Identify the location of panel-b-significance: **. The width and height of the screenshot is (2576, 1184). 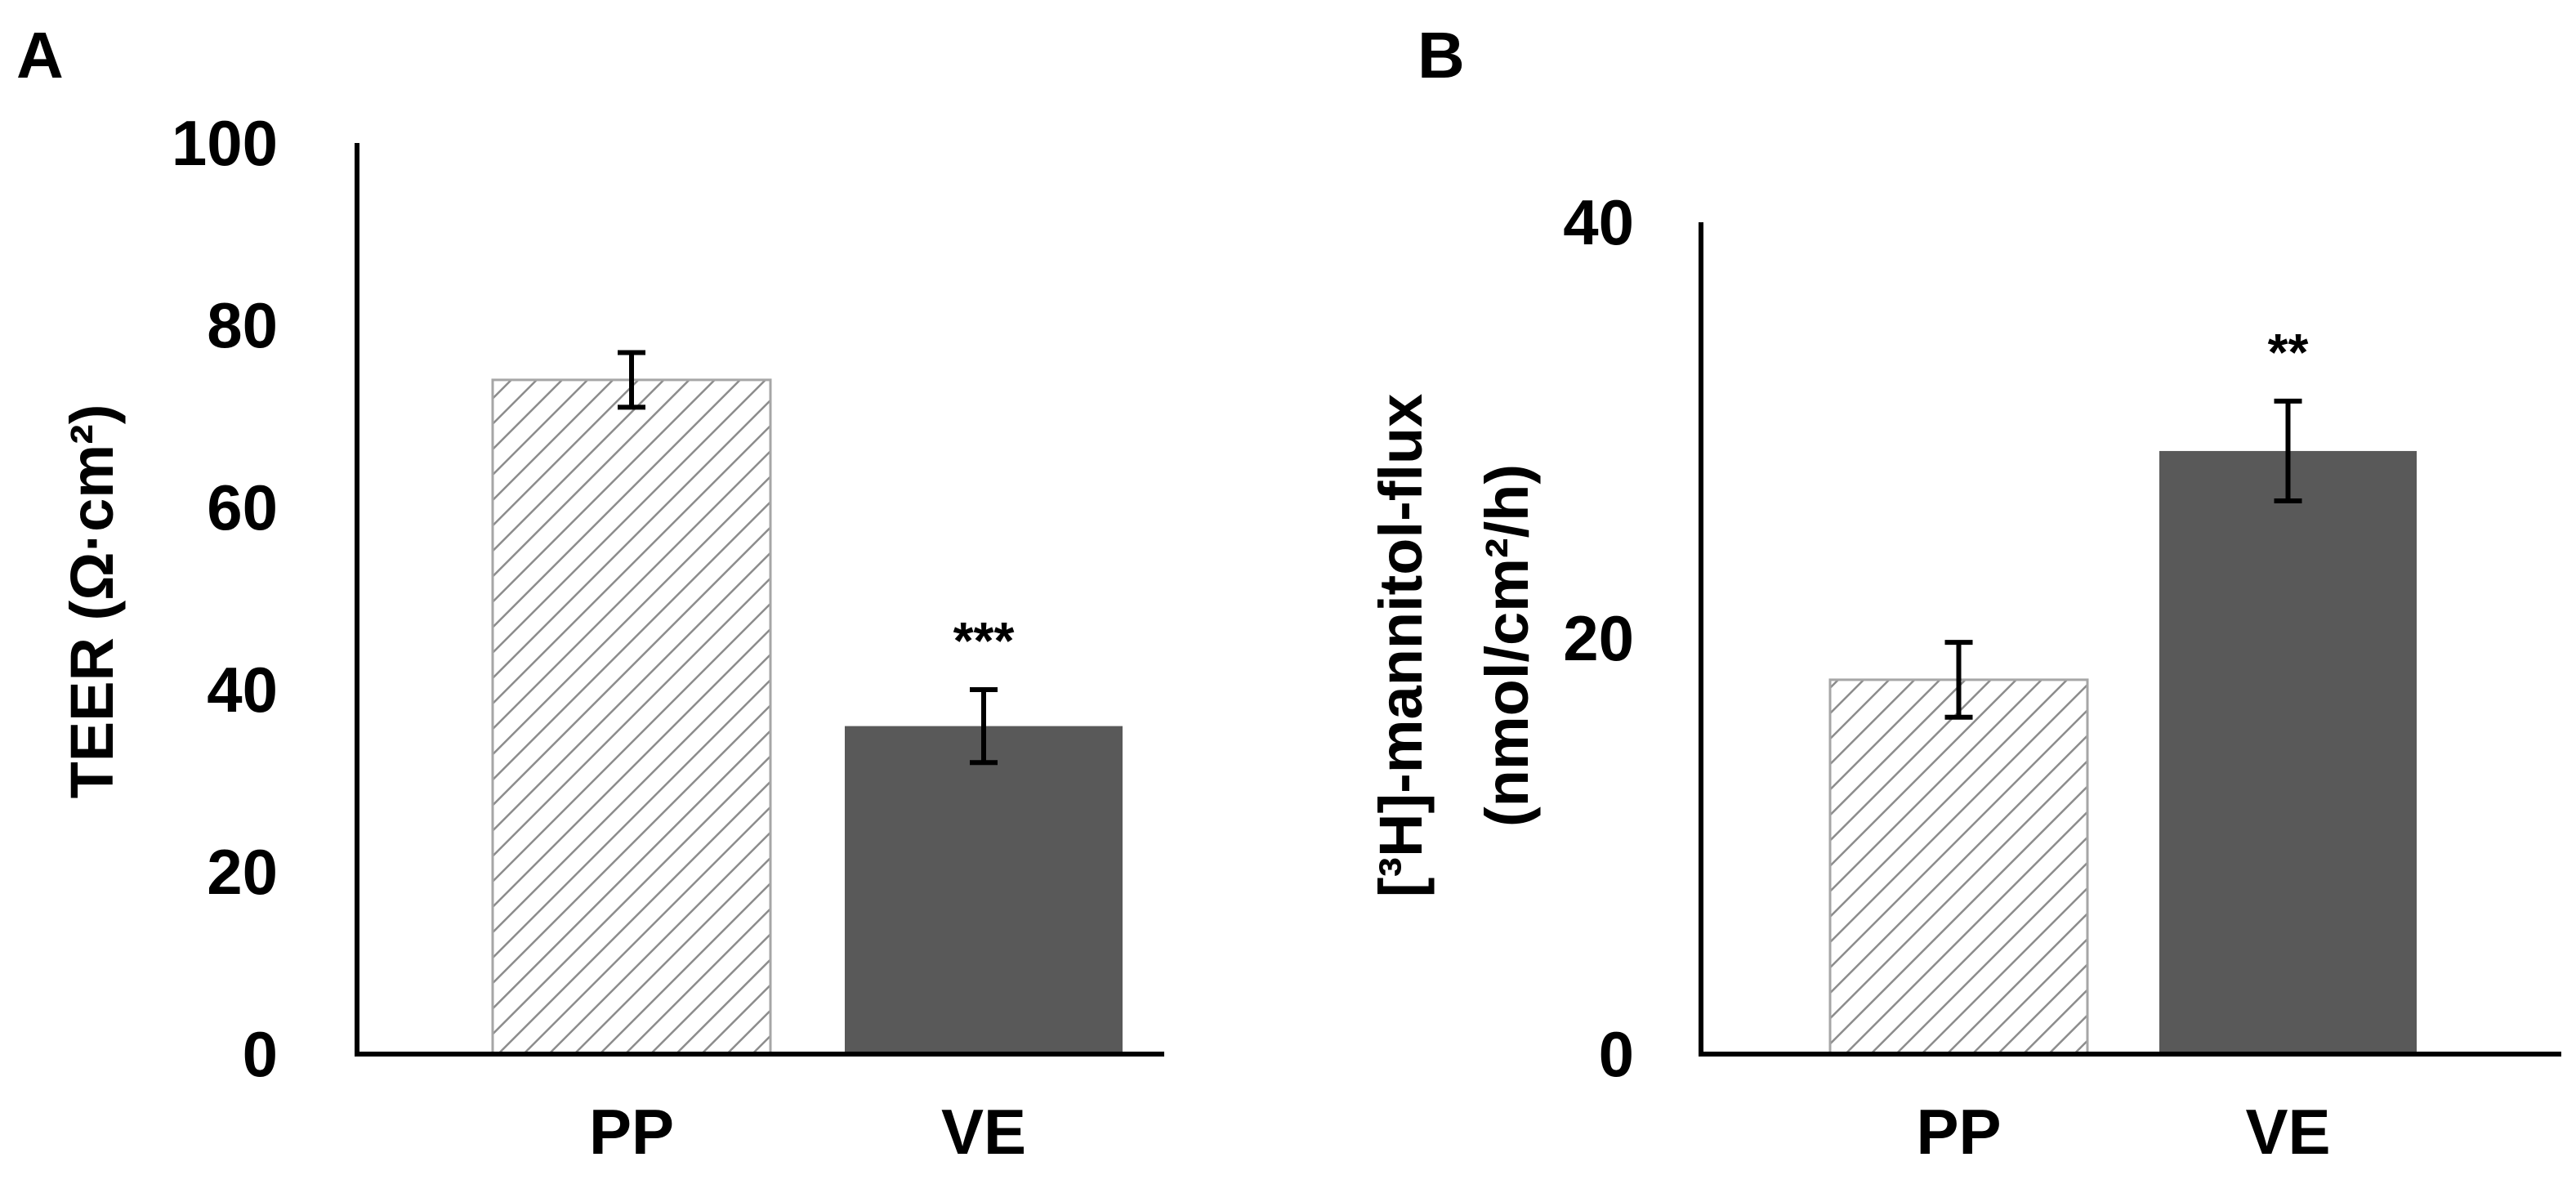
(2289, 352).